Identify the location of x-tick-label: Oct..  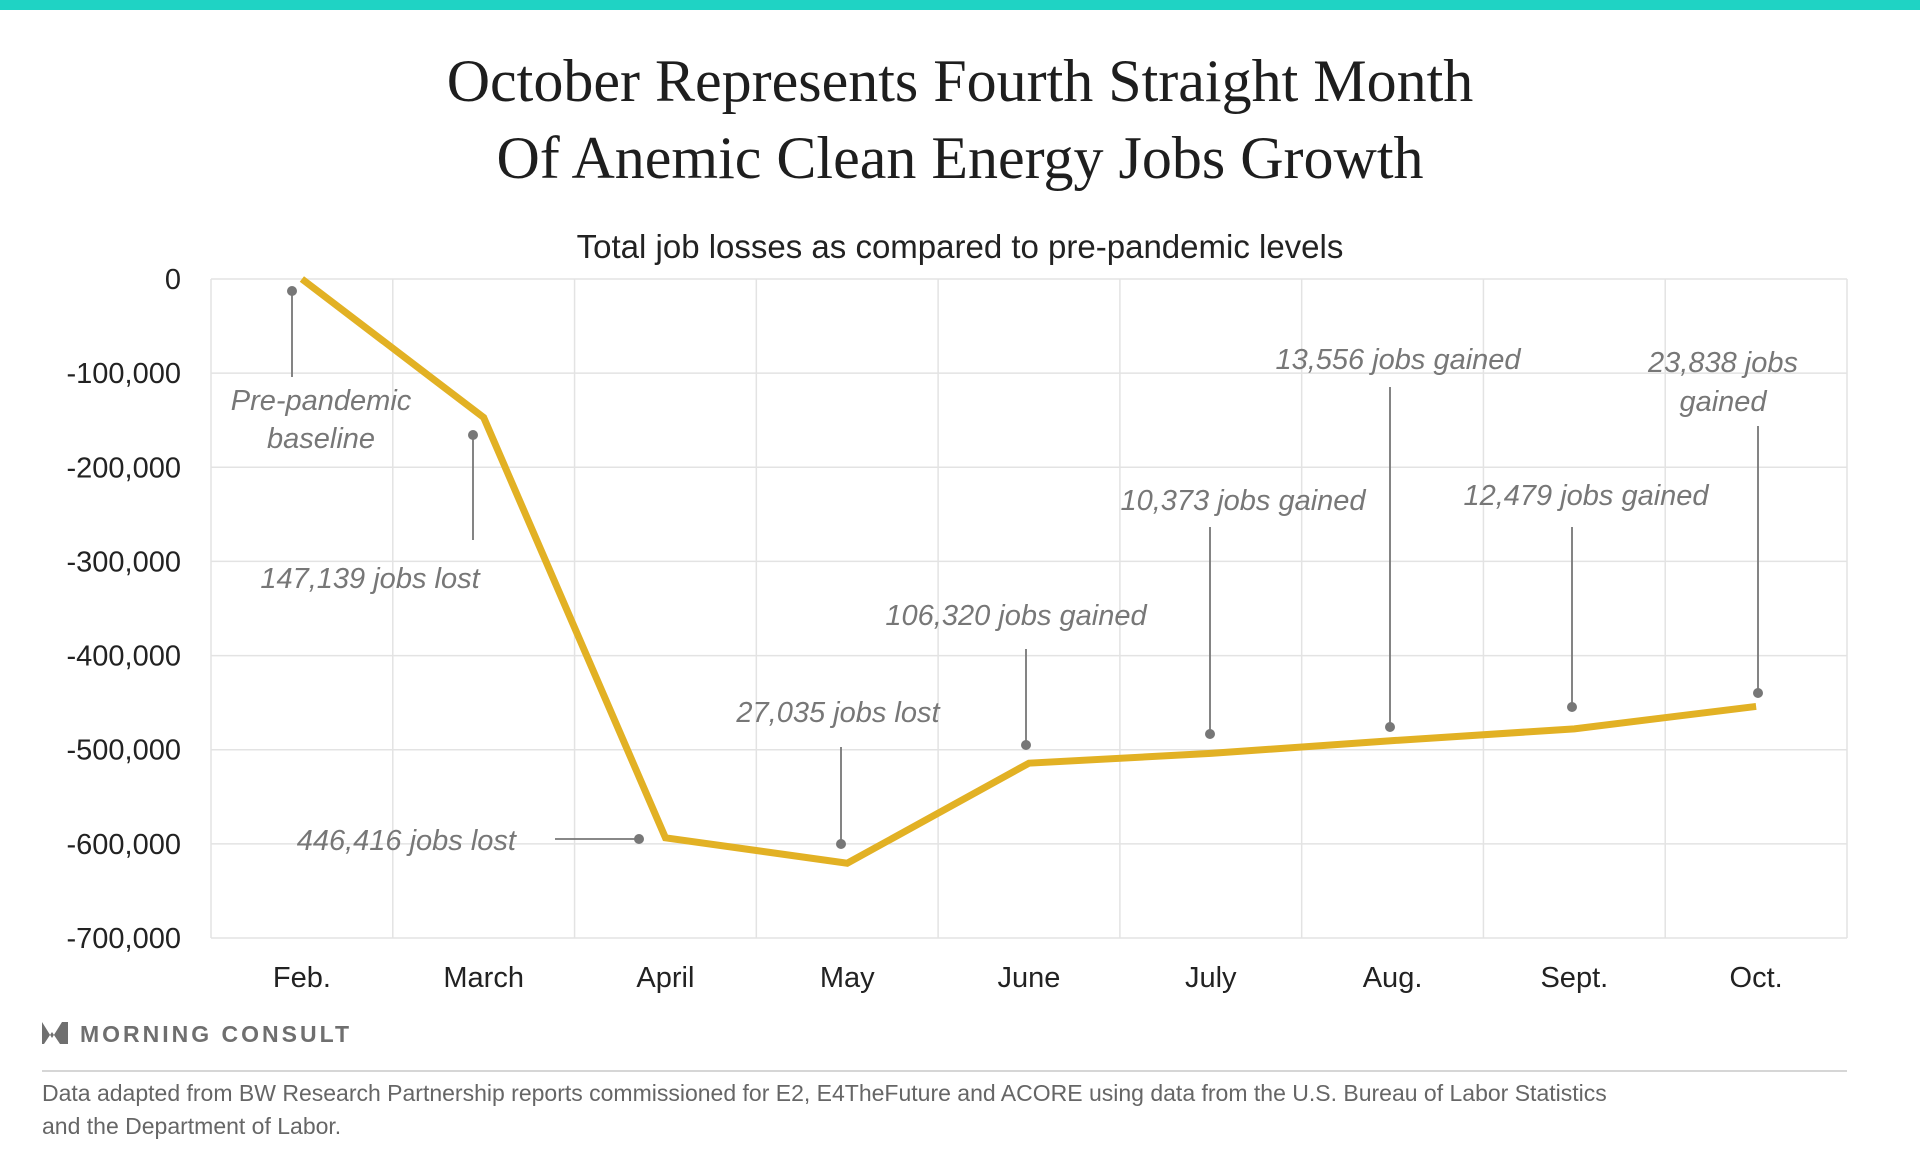
(1756, 978).